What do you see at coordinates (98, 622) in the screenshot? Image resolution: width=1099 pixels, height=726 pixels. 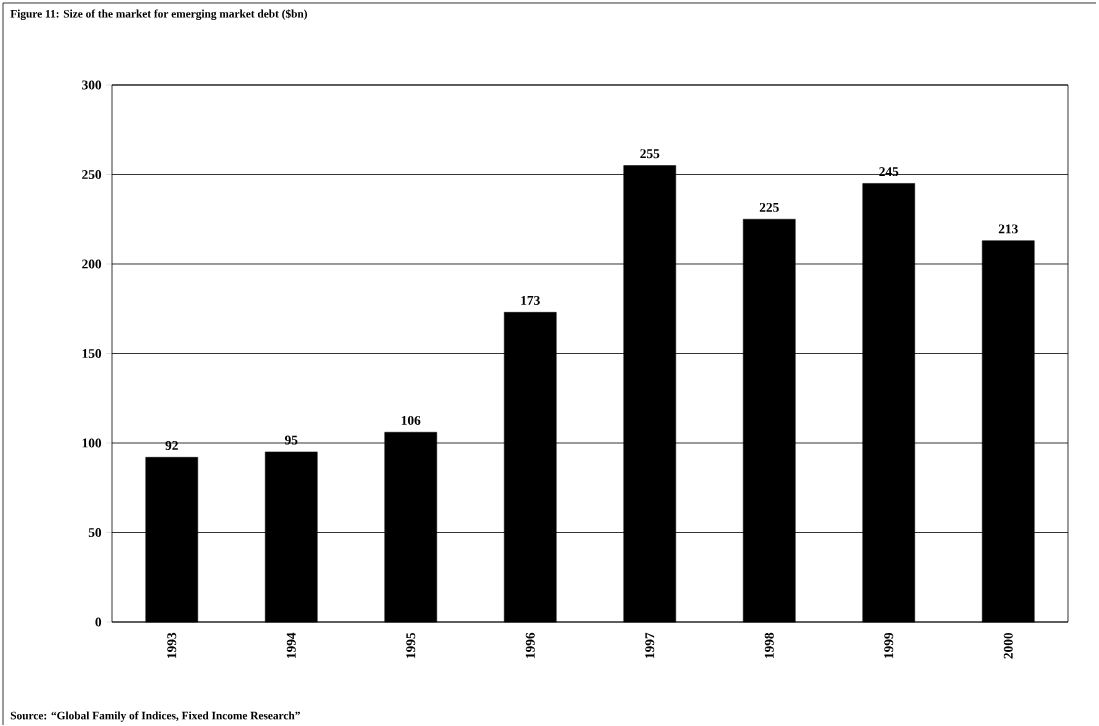 I see `y-tick-label: 0` at bounding box center [98, 622].